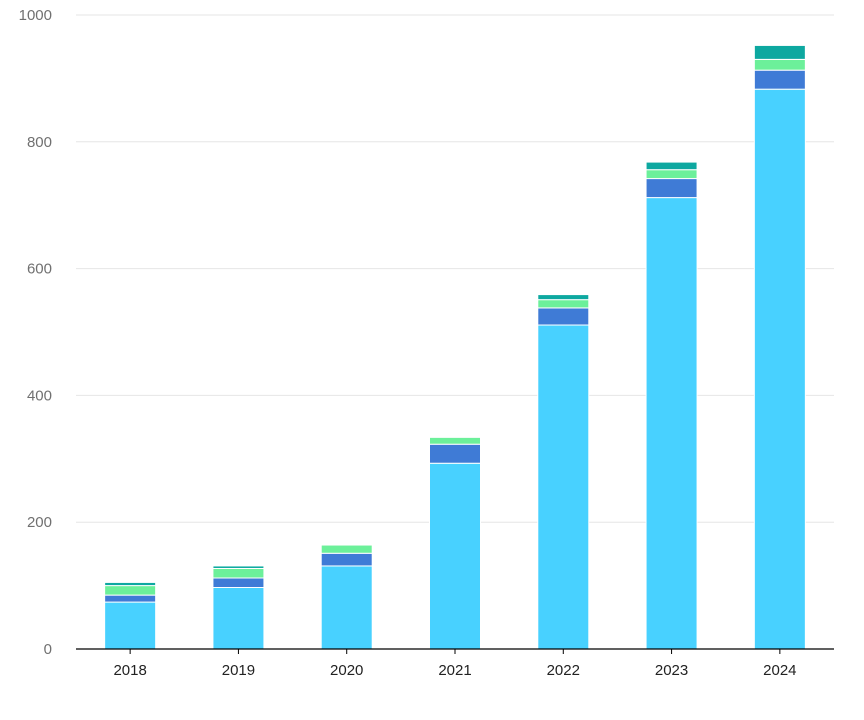  What do you see at coordinates (129, 670) in the screenshot?
I see `x-tick-label: 2018` at bounding box center [129, 670].